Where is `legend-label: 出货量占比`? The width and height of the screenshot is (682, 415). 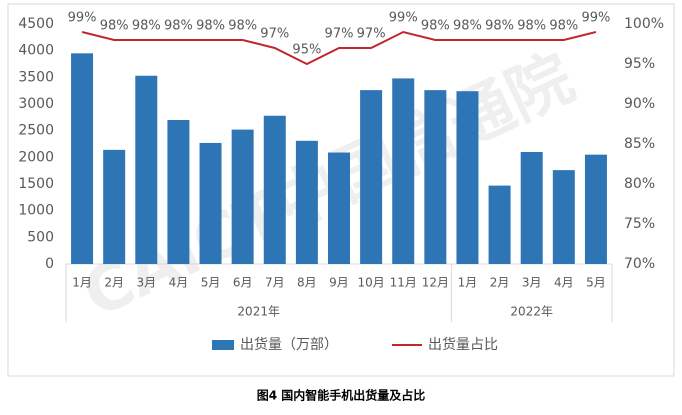
legend-label: 出货量占比 is located at coordinates (463, 344).